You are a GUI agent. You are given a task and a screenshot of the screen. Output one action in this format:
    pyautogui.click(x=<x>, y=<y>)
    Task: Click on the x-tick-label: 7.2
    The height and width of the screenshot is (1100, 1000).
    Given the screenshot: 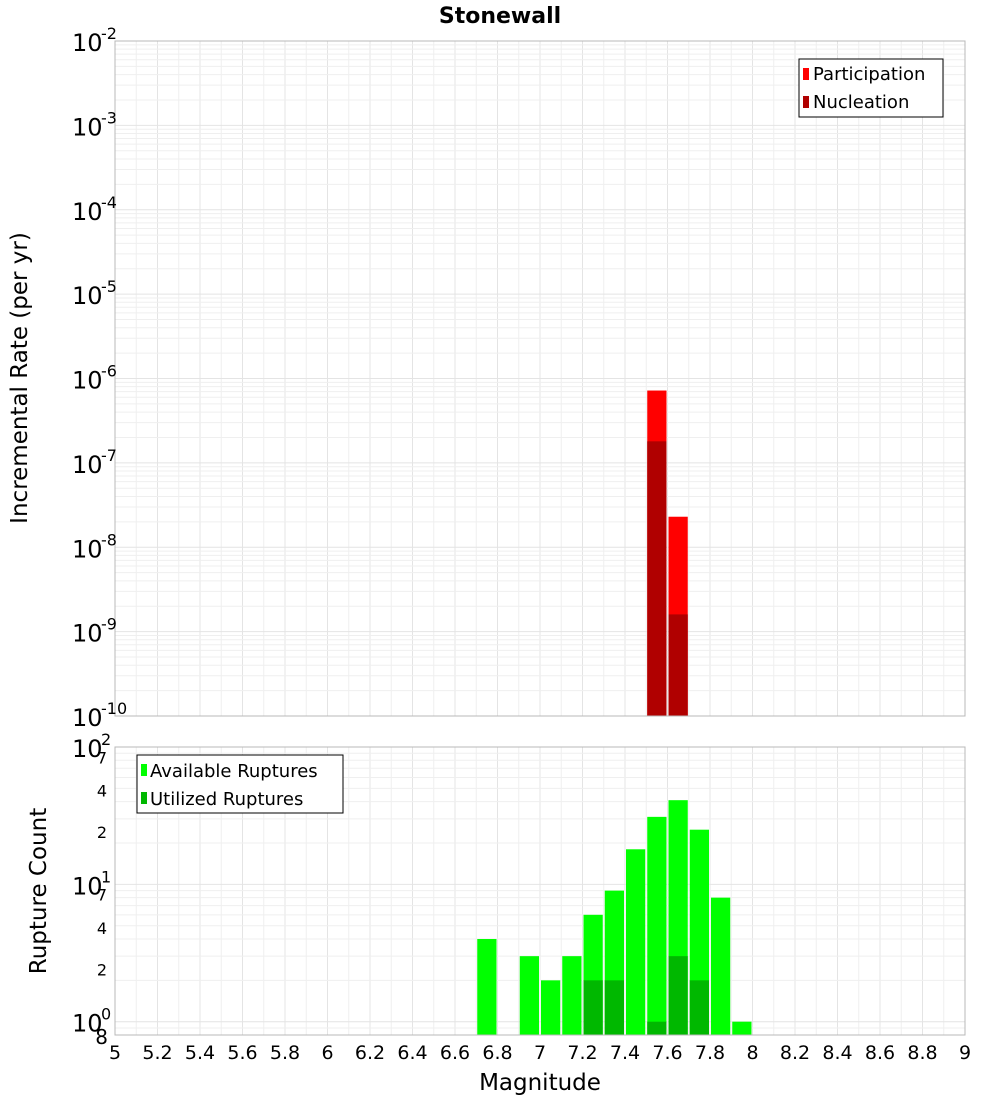 What is the action you would take?
    pyautogui.click(x=582, y=1053)
    